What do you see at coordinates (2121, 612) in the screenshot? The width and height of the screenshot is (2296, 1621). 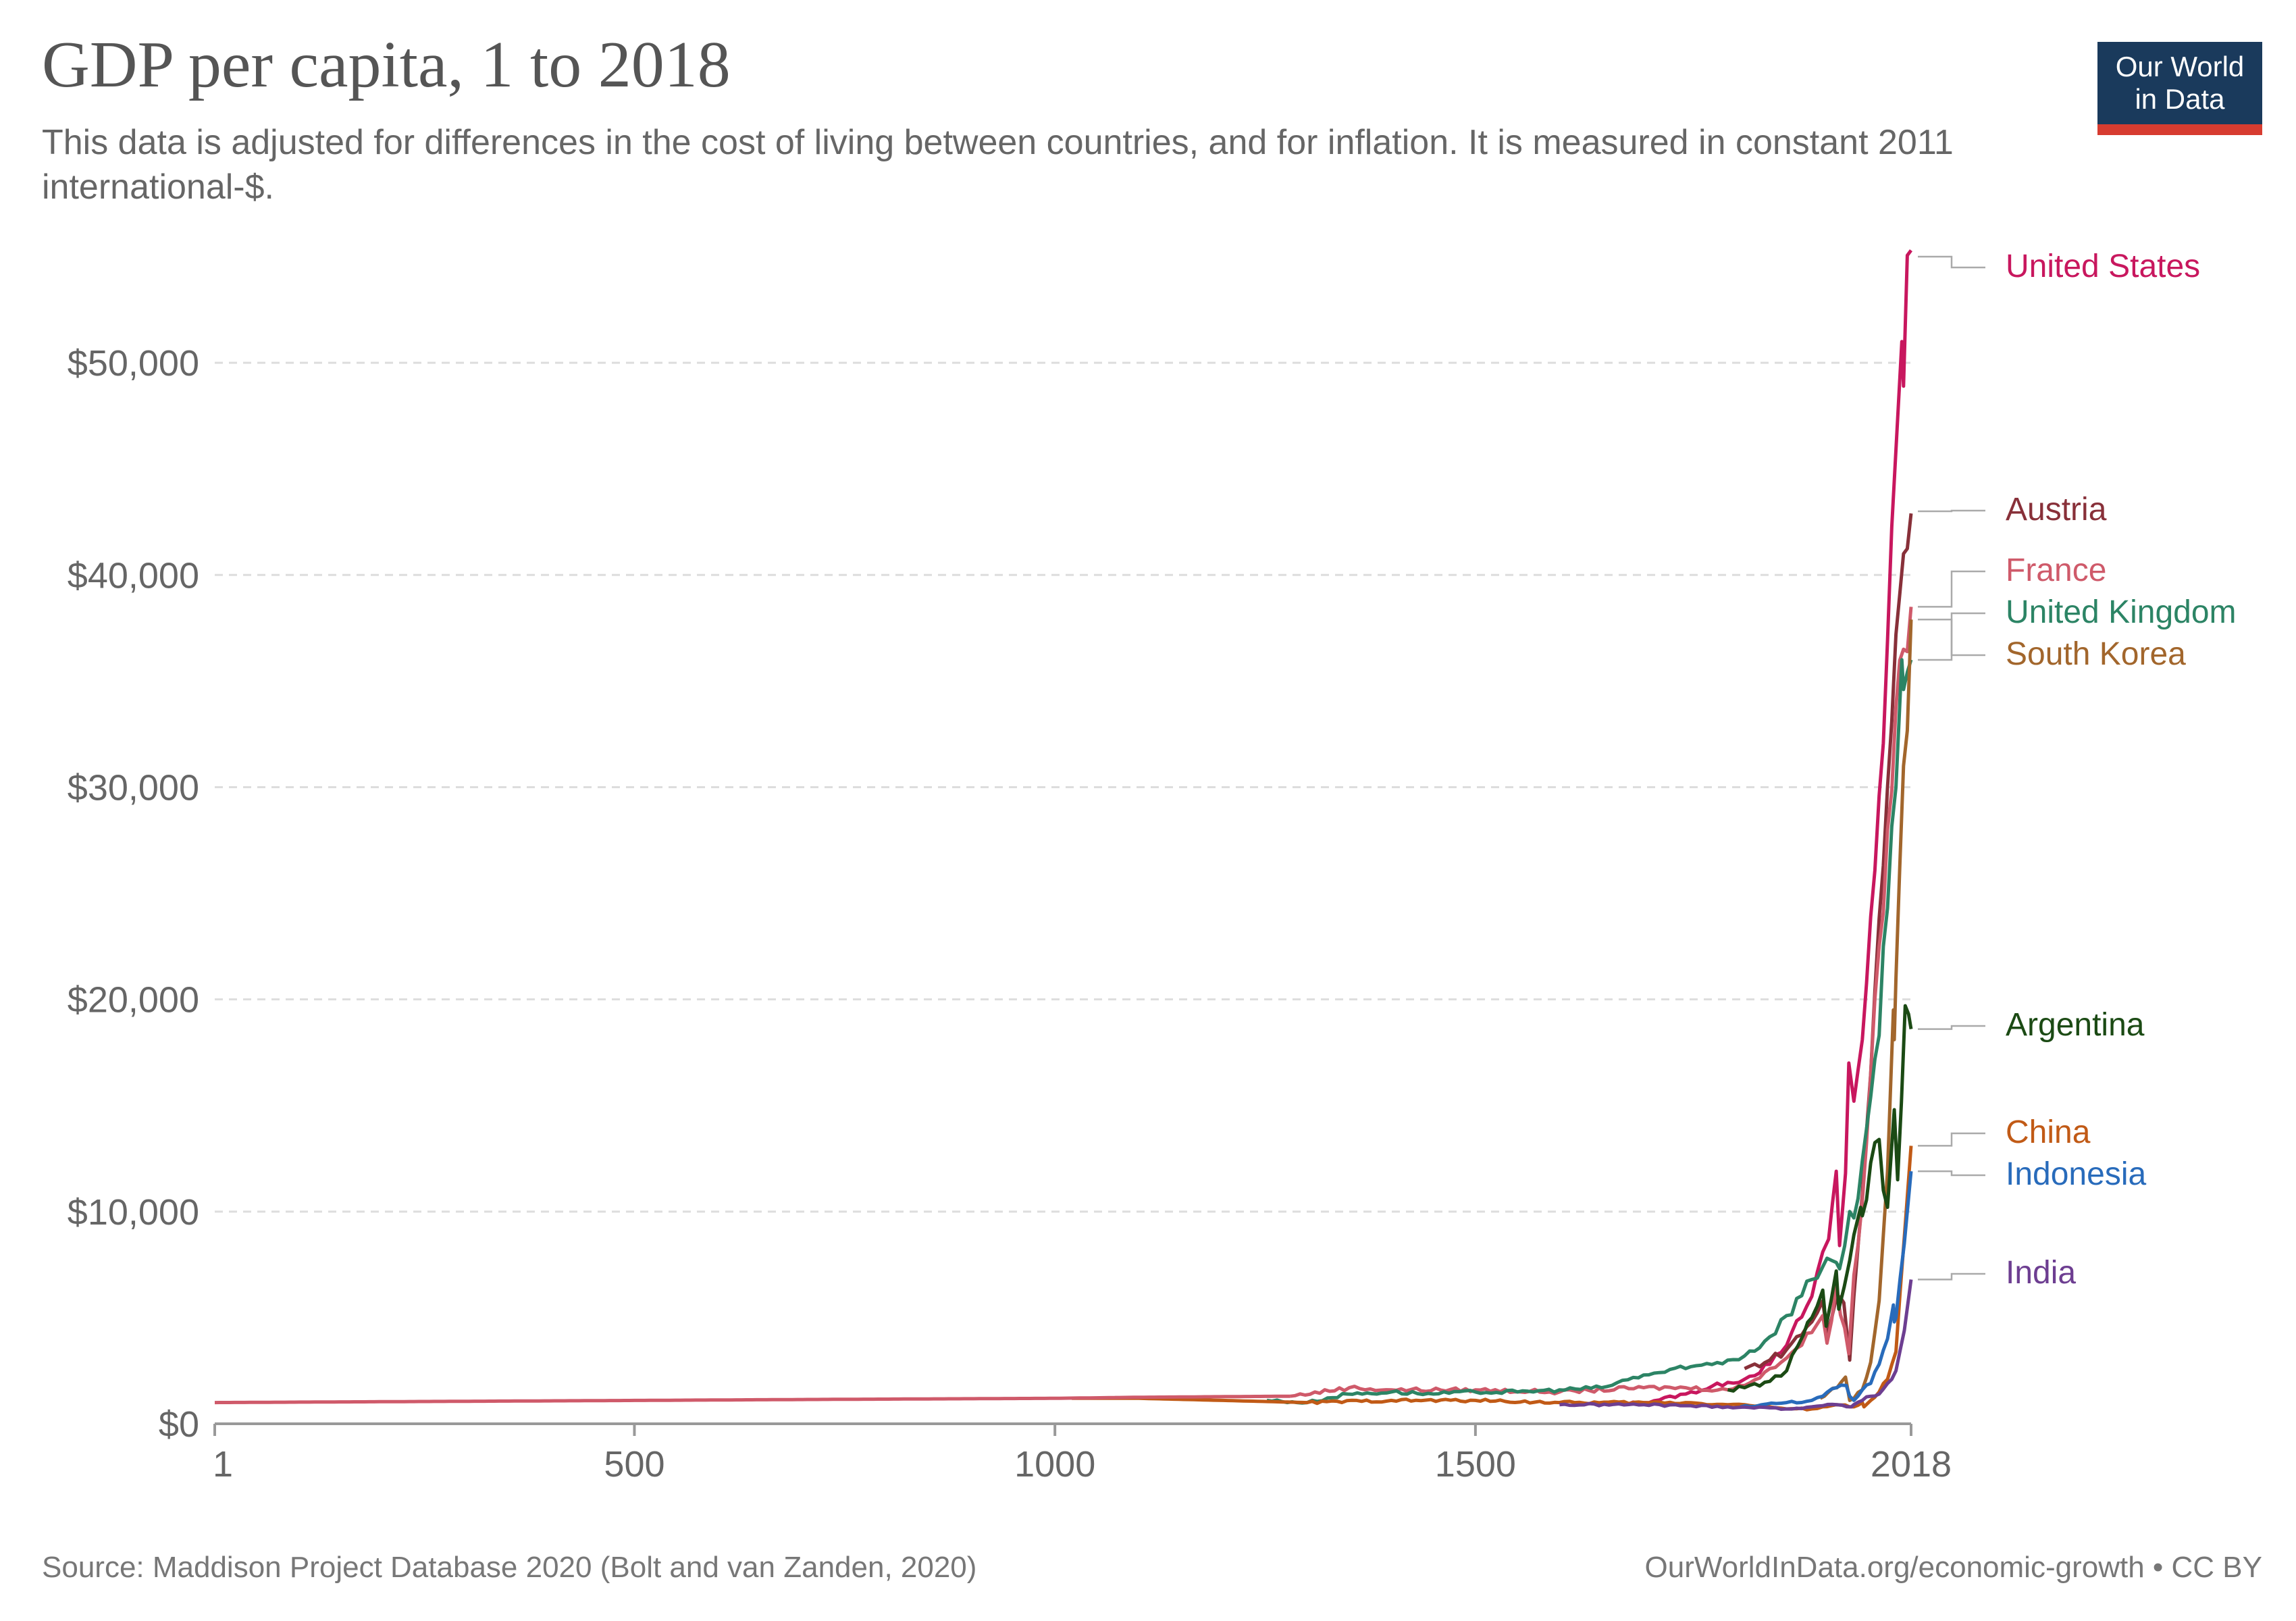 I see `series-label-united-kingdom: United Kingdom` at bounding box center [2121, 612].